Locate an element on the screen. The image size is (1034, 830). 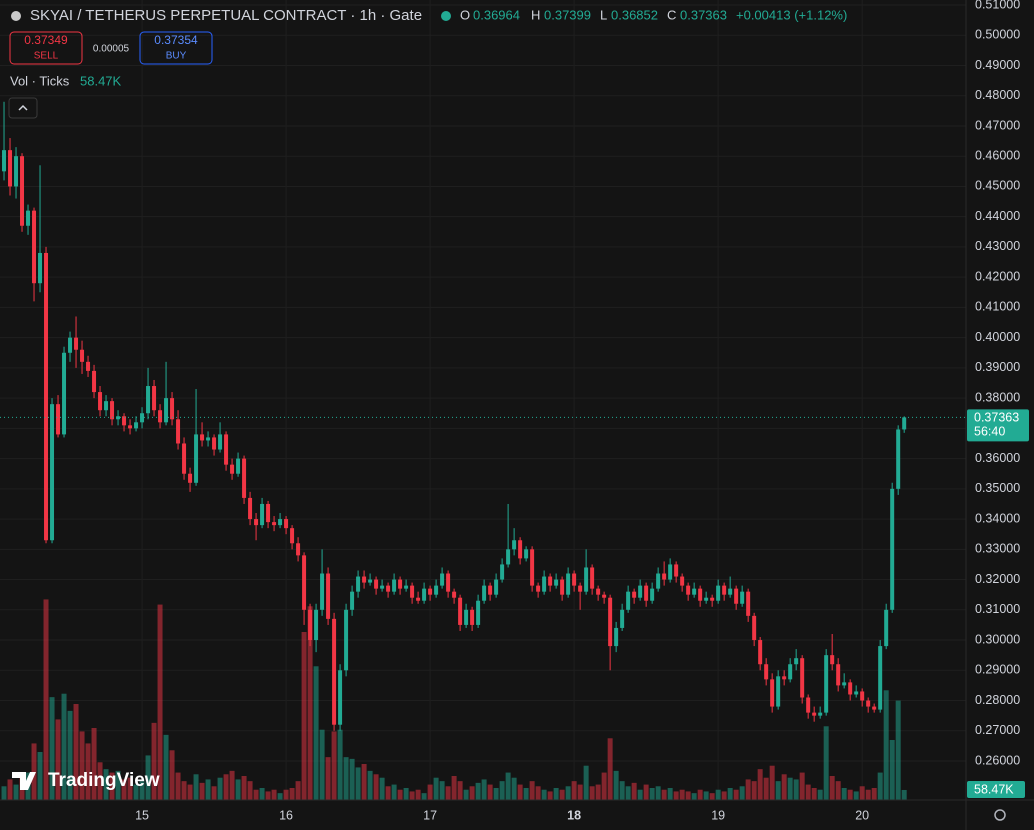
y-tick-label: 0.43000 is located at coordinates (997, 246).